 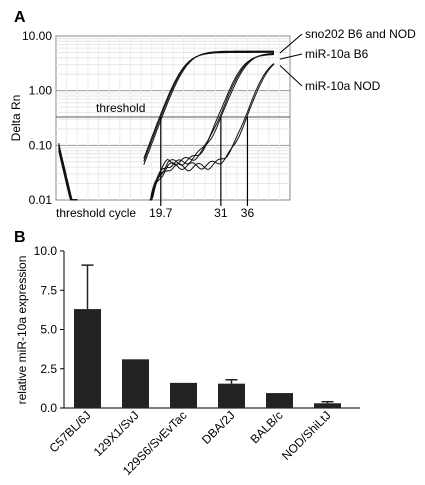 What do you see at coordinates (20, 17) in the screenshot?
I see `panel-a-label: A` at bounding box center [20, 17].